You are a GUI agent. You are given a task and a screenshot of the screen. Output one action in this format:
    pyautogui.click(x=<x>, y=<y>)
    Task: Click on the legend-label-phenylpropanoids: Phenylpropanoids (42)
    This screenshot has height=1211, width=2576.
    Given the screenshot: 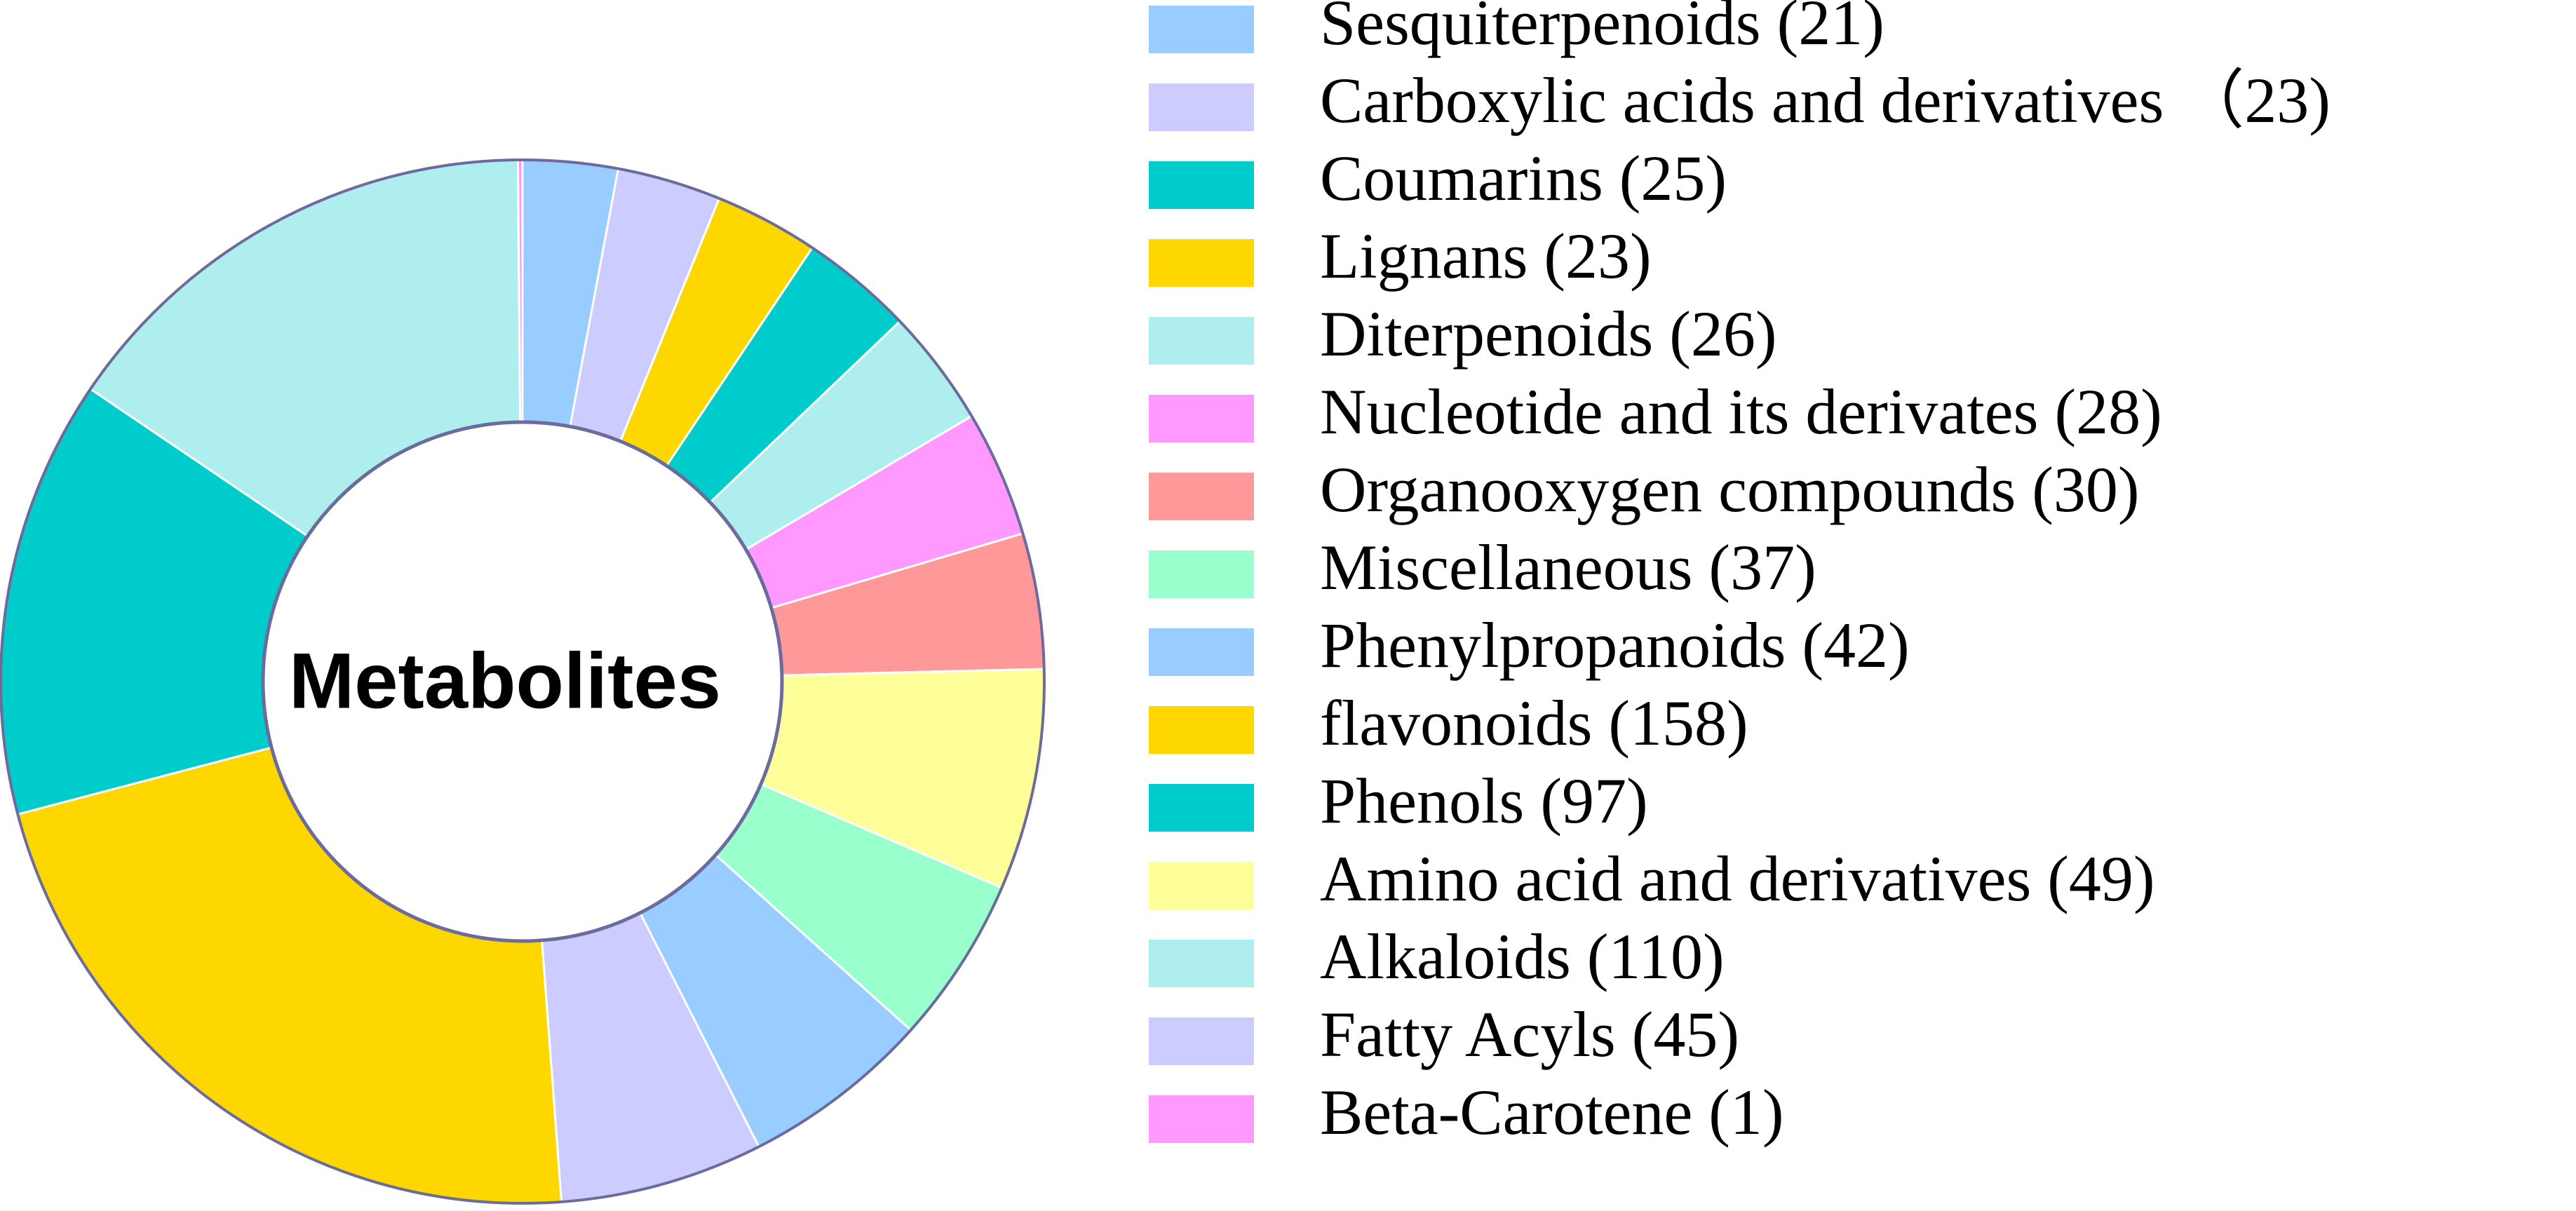 What is the action you would take?
    pyautogui.click(x=1615, y=645)
    